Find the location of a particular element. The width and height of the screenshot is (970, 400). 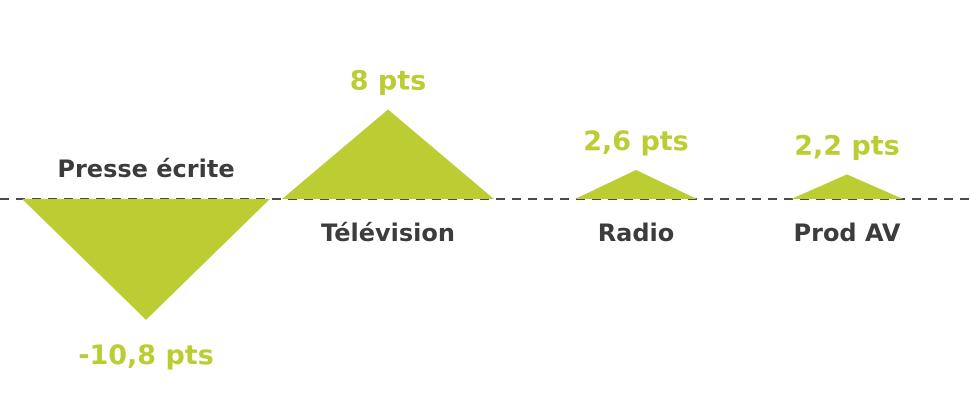

category-label-radio: Radio is located at coordinates (636, 233).